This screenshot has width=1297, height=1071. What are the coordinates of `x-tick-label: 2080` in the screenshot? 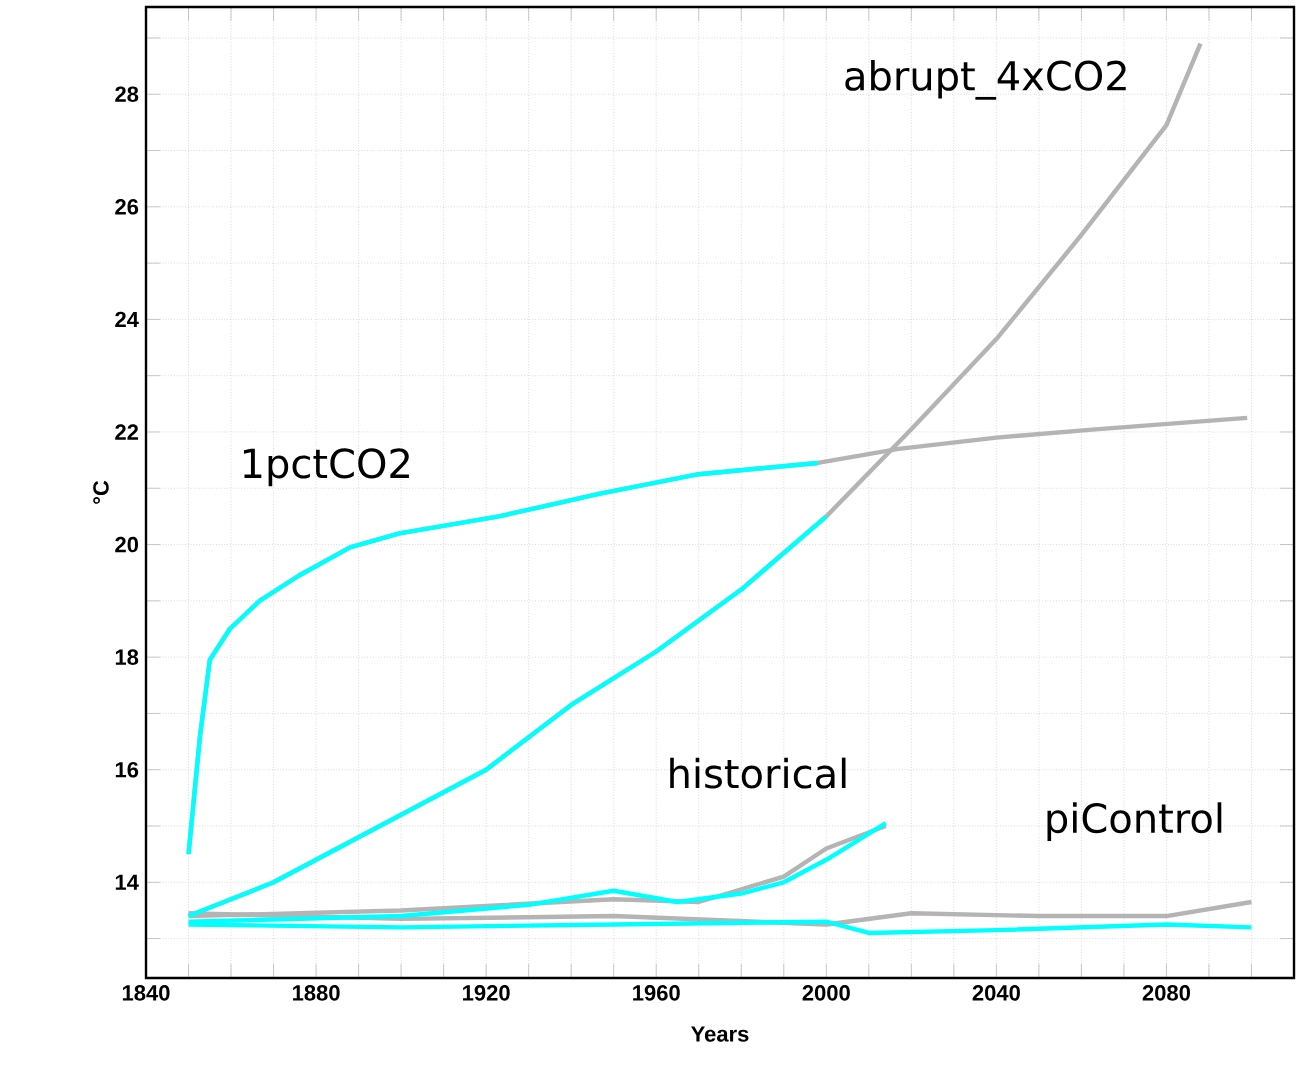 It's located at (1166, 993).